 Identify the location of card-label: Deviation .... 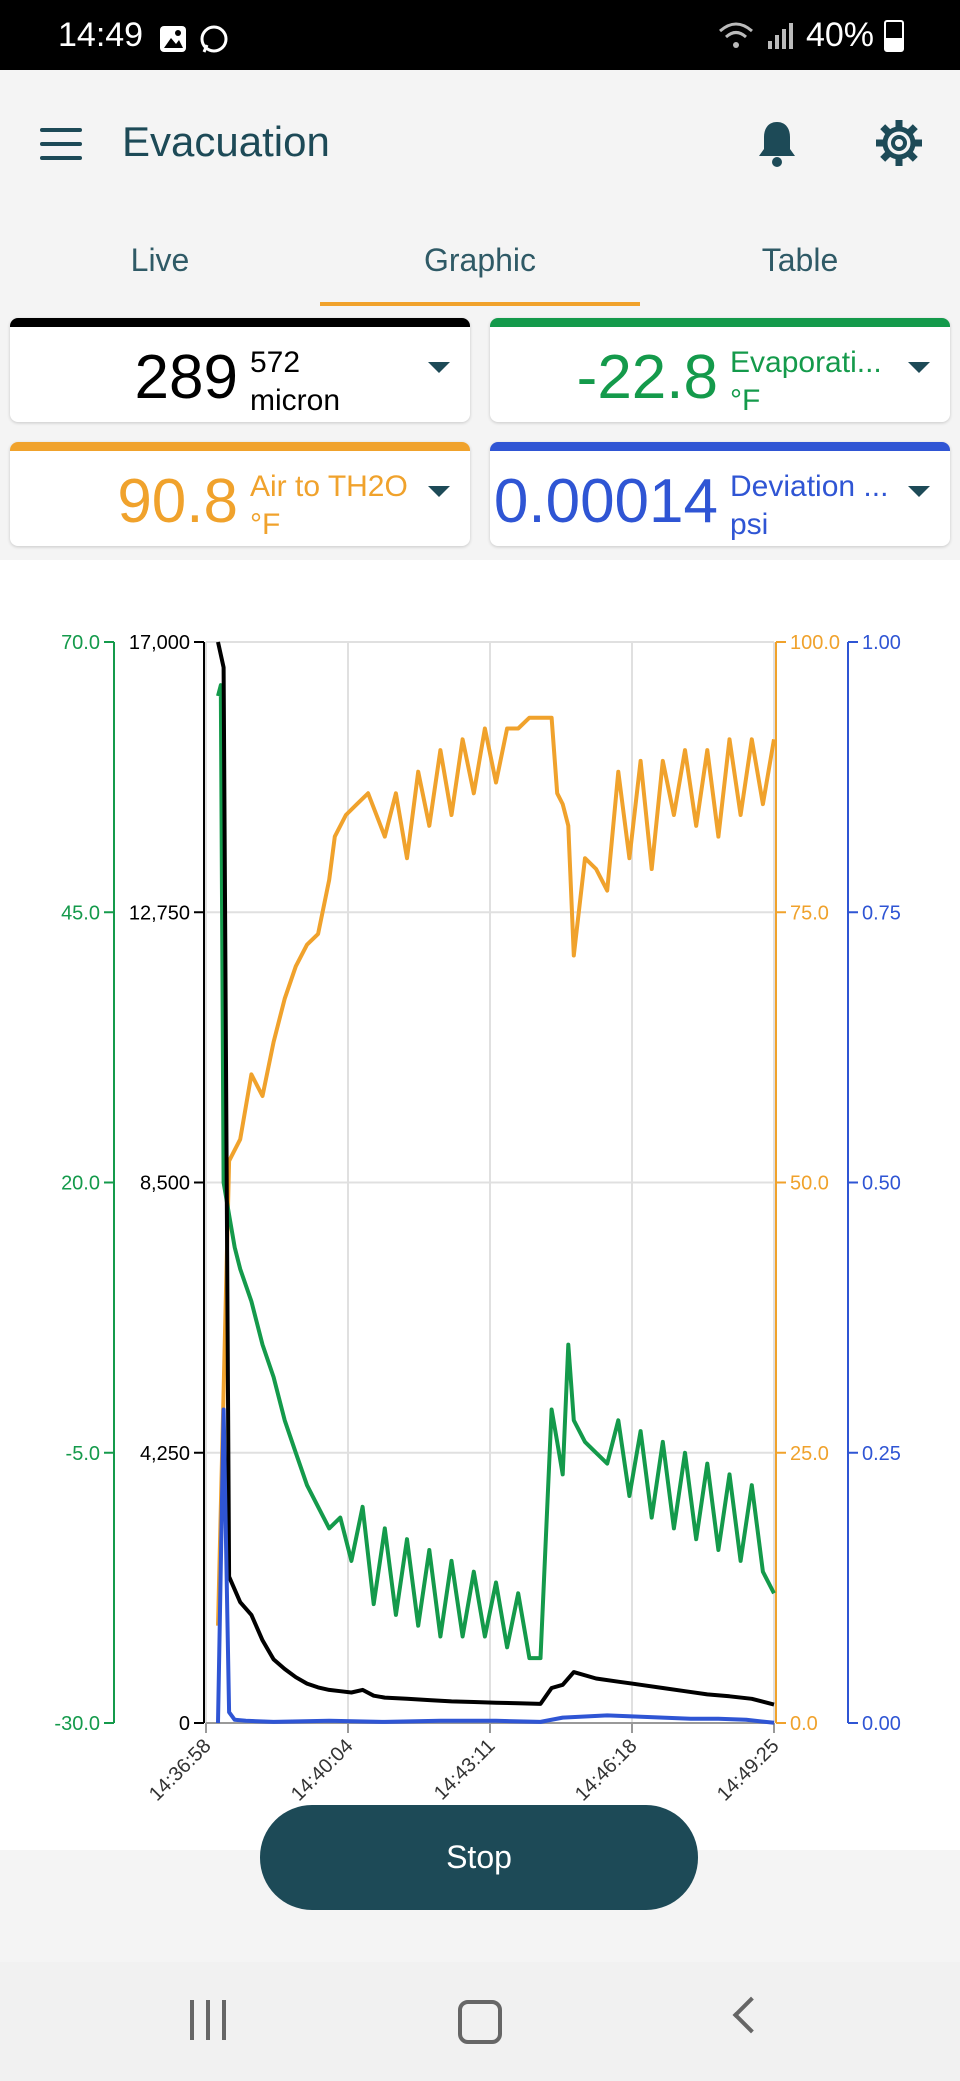
(809, 486).